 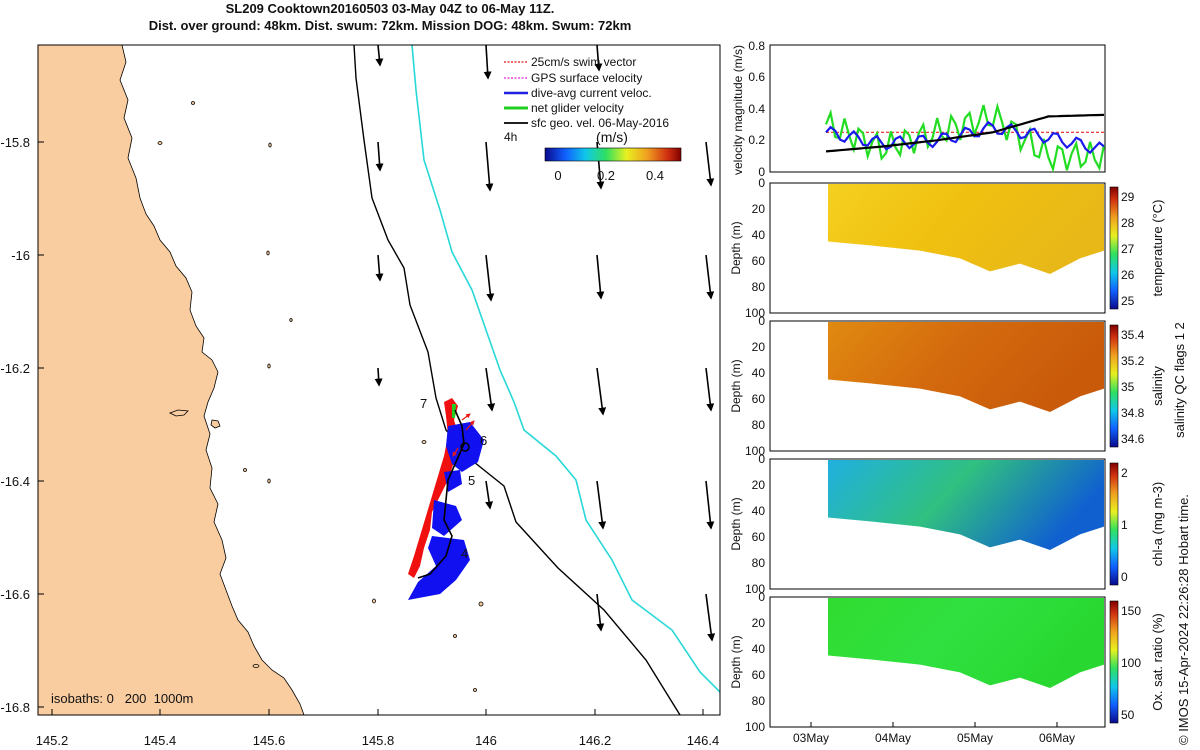 What do you see at coordinates (606, 175) in the screenshot?
I see `colorbar-tick: 0.2` at bounding box center [606, 175].